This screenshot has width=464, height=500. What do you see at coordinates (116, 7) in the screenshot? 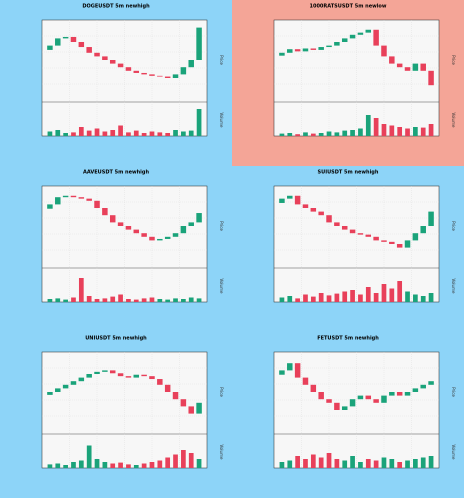
I see `chart-title: DOGEUSDT 5m newhigh` at bounding box center [116, 7].